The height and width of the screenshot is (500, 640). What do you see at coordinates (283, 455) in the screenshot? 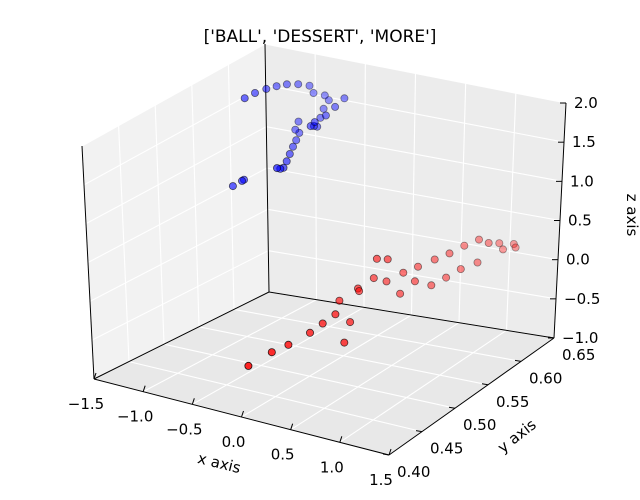
I see `x-tick-label: 0.5` at bounding box center [283, 455].